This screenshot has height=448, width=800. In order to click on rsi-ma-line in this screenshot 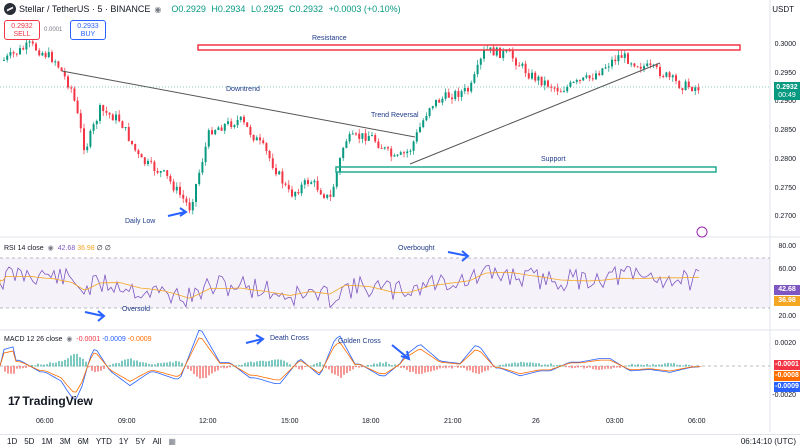, I will do `click(349, 285)`.